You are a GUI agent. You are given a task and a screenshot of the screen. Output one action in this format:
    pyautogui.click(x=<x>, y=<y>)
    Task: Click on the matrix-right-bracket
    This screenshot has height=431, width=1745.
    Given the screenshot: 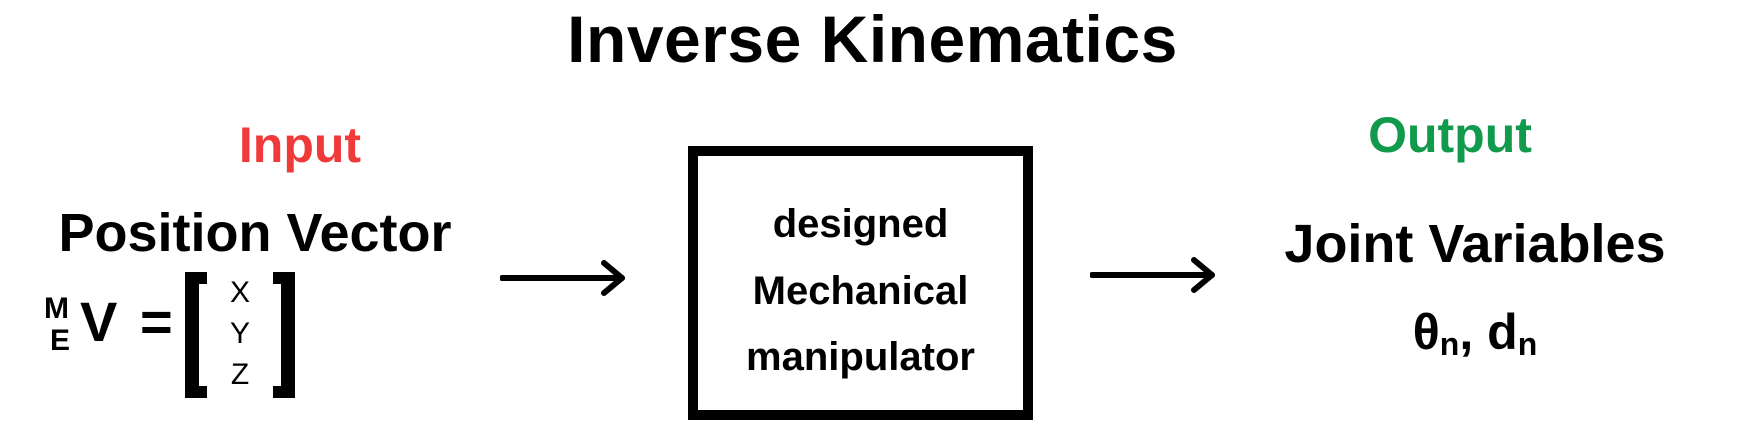 What is the action you would take?
    pyautogui.click(x=284, y=335)
    